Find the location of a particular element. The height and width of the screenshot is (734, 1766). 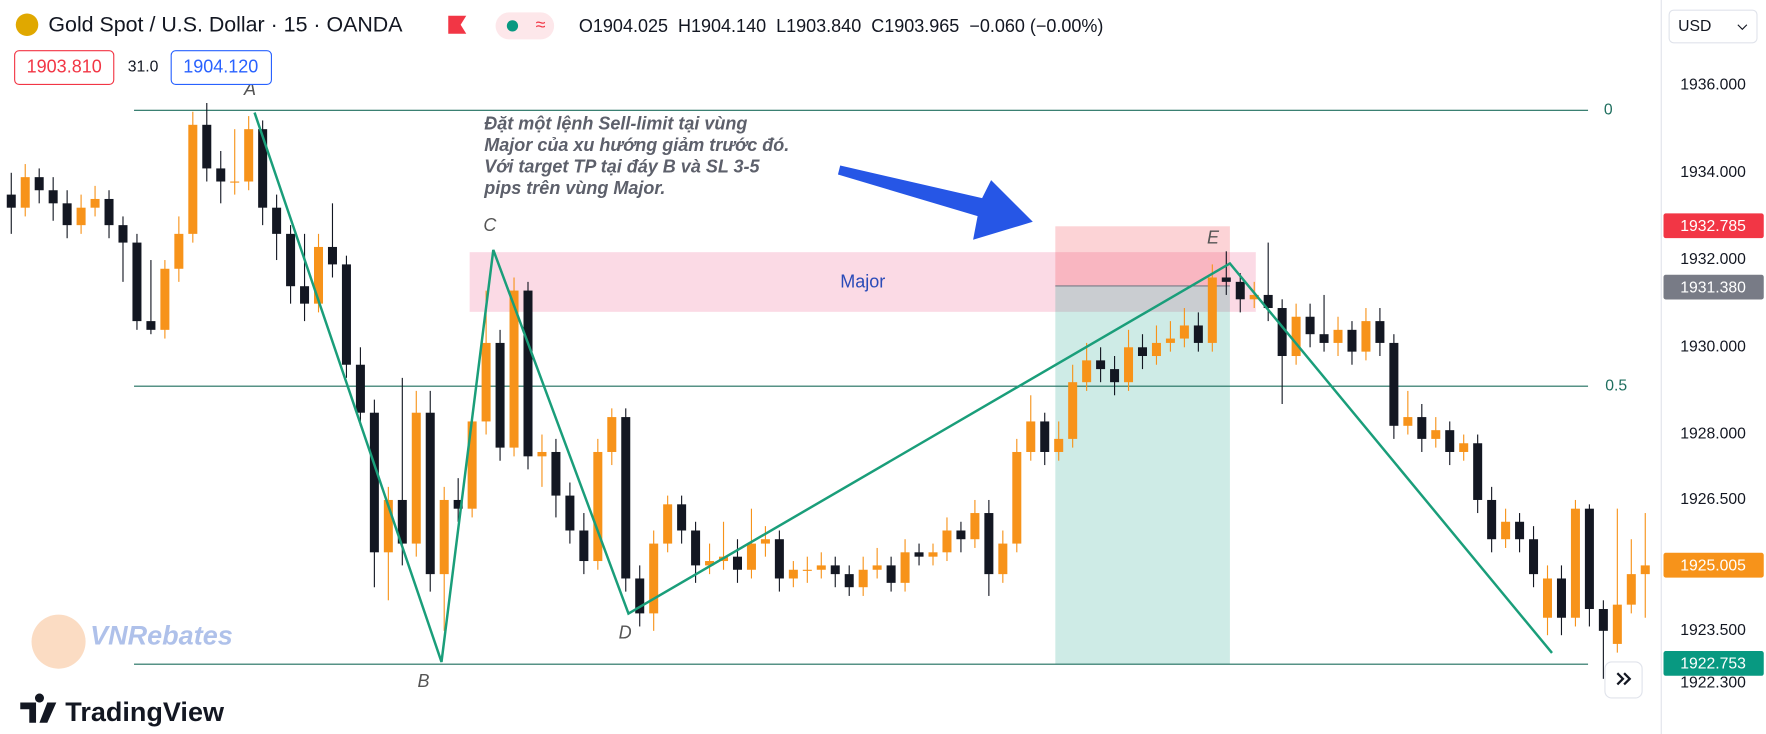

buy-button is located at coordinates (221, 67).